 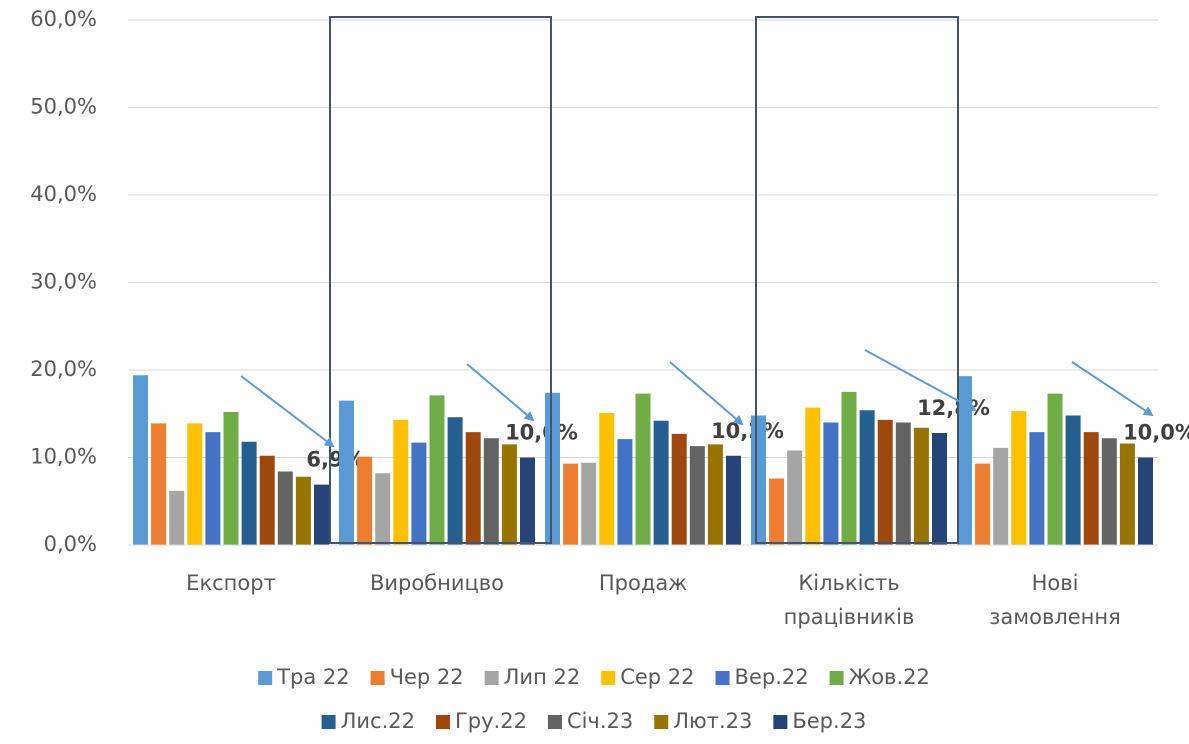 What do you see at coordinates (427, 677) in the screenshot?
I see `legend-label: Чер 22` at bounding box center [427, 677].